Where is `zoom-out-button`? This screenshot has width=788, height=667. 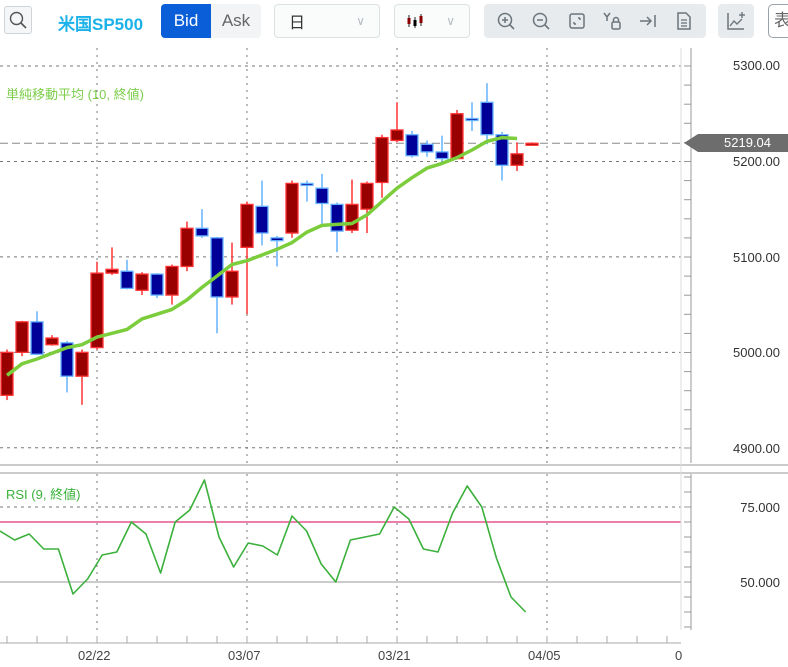
zoom-out-button is located at coordinates (541, 21).